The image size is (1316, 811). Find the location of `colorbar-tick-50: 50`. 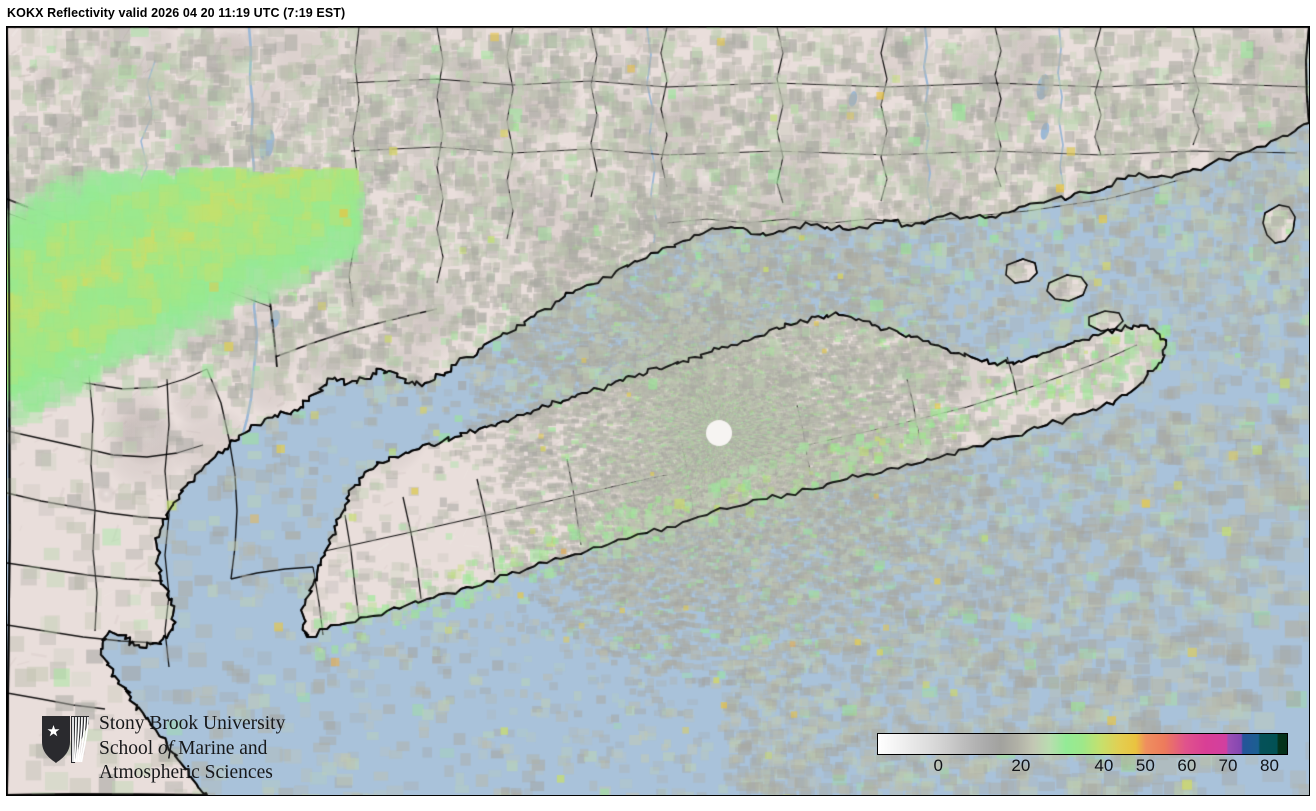

colorbar-tick-50: 50 is located at coordinates (1145, 765).